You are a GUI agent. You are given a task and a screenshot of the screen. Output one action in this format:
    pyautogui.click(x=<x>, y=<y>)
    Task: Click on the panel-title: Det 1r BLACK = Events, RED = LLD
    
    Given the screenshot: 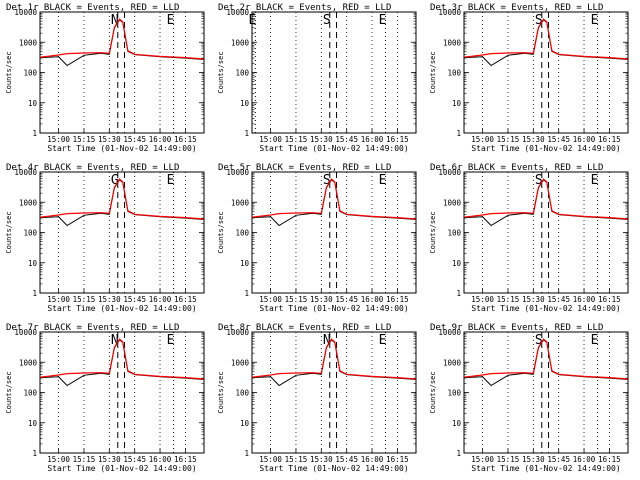 What is the action you would take?
    pyautogui.click(x=92, y=8)
    